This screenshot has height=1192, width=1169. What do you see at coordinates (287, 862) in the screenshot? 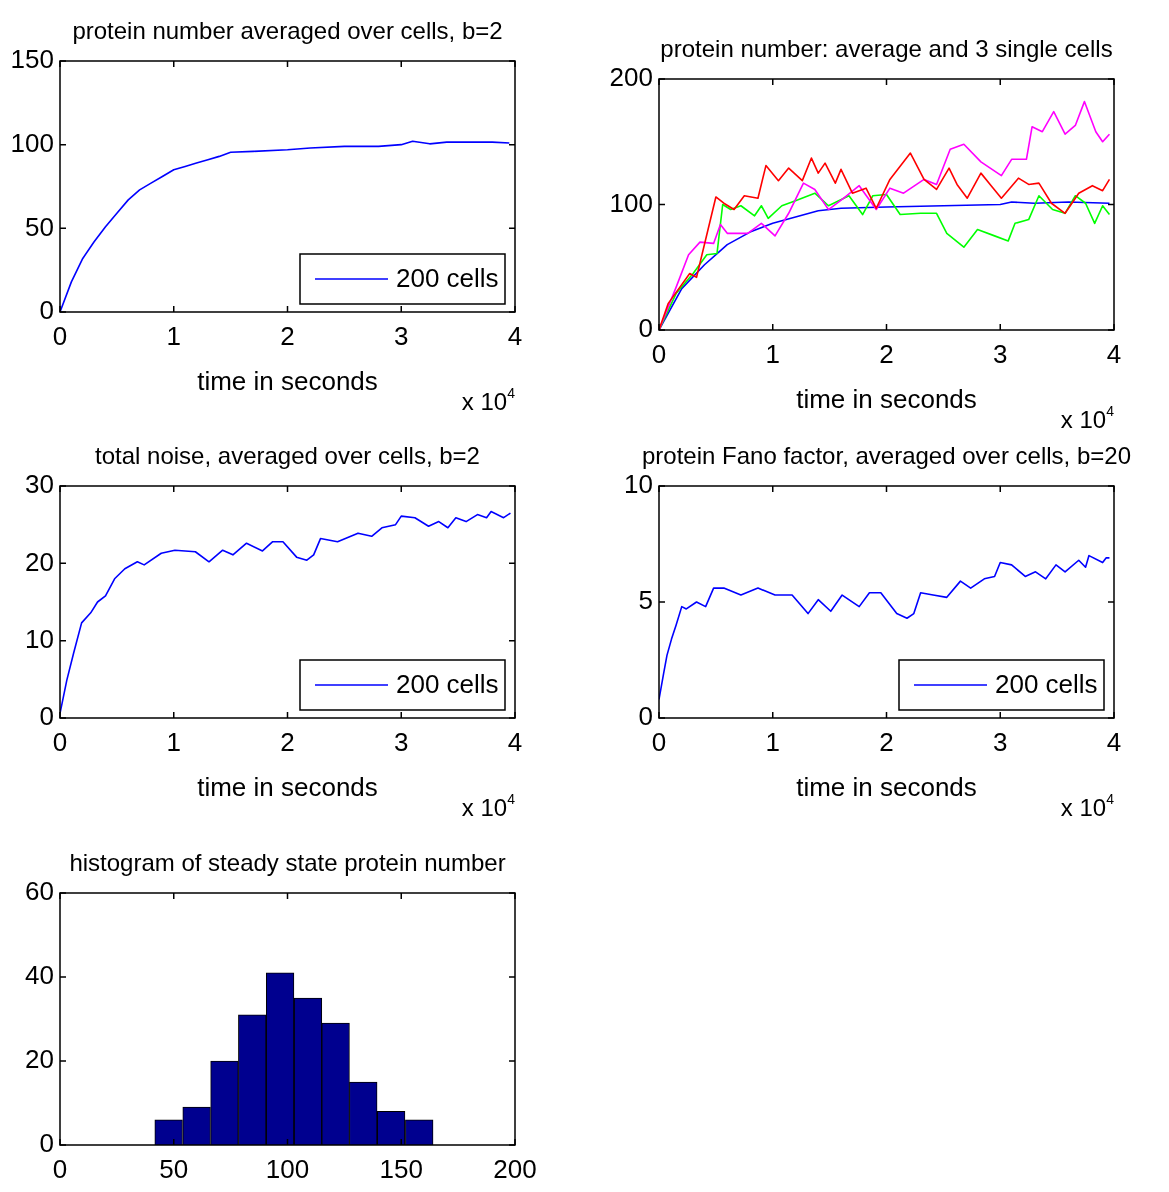
I see `chart-title: histogram of steady state protein number` at bounding box center [287, 862].